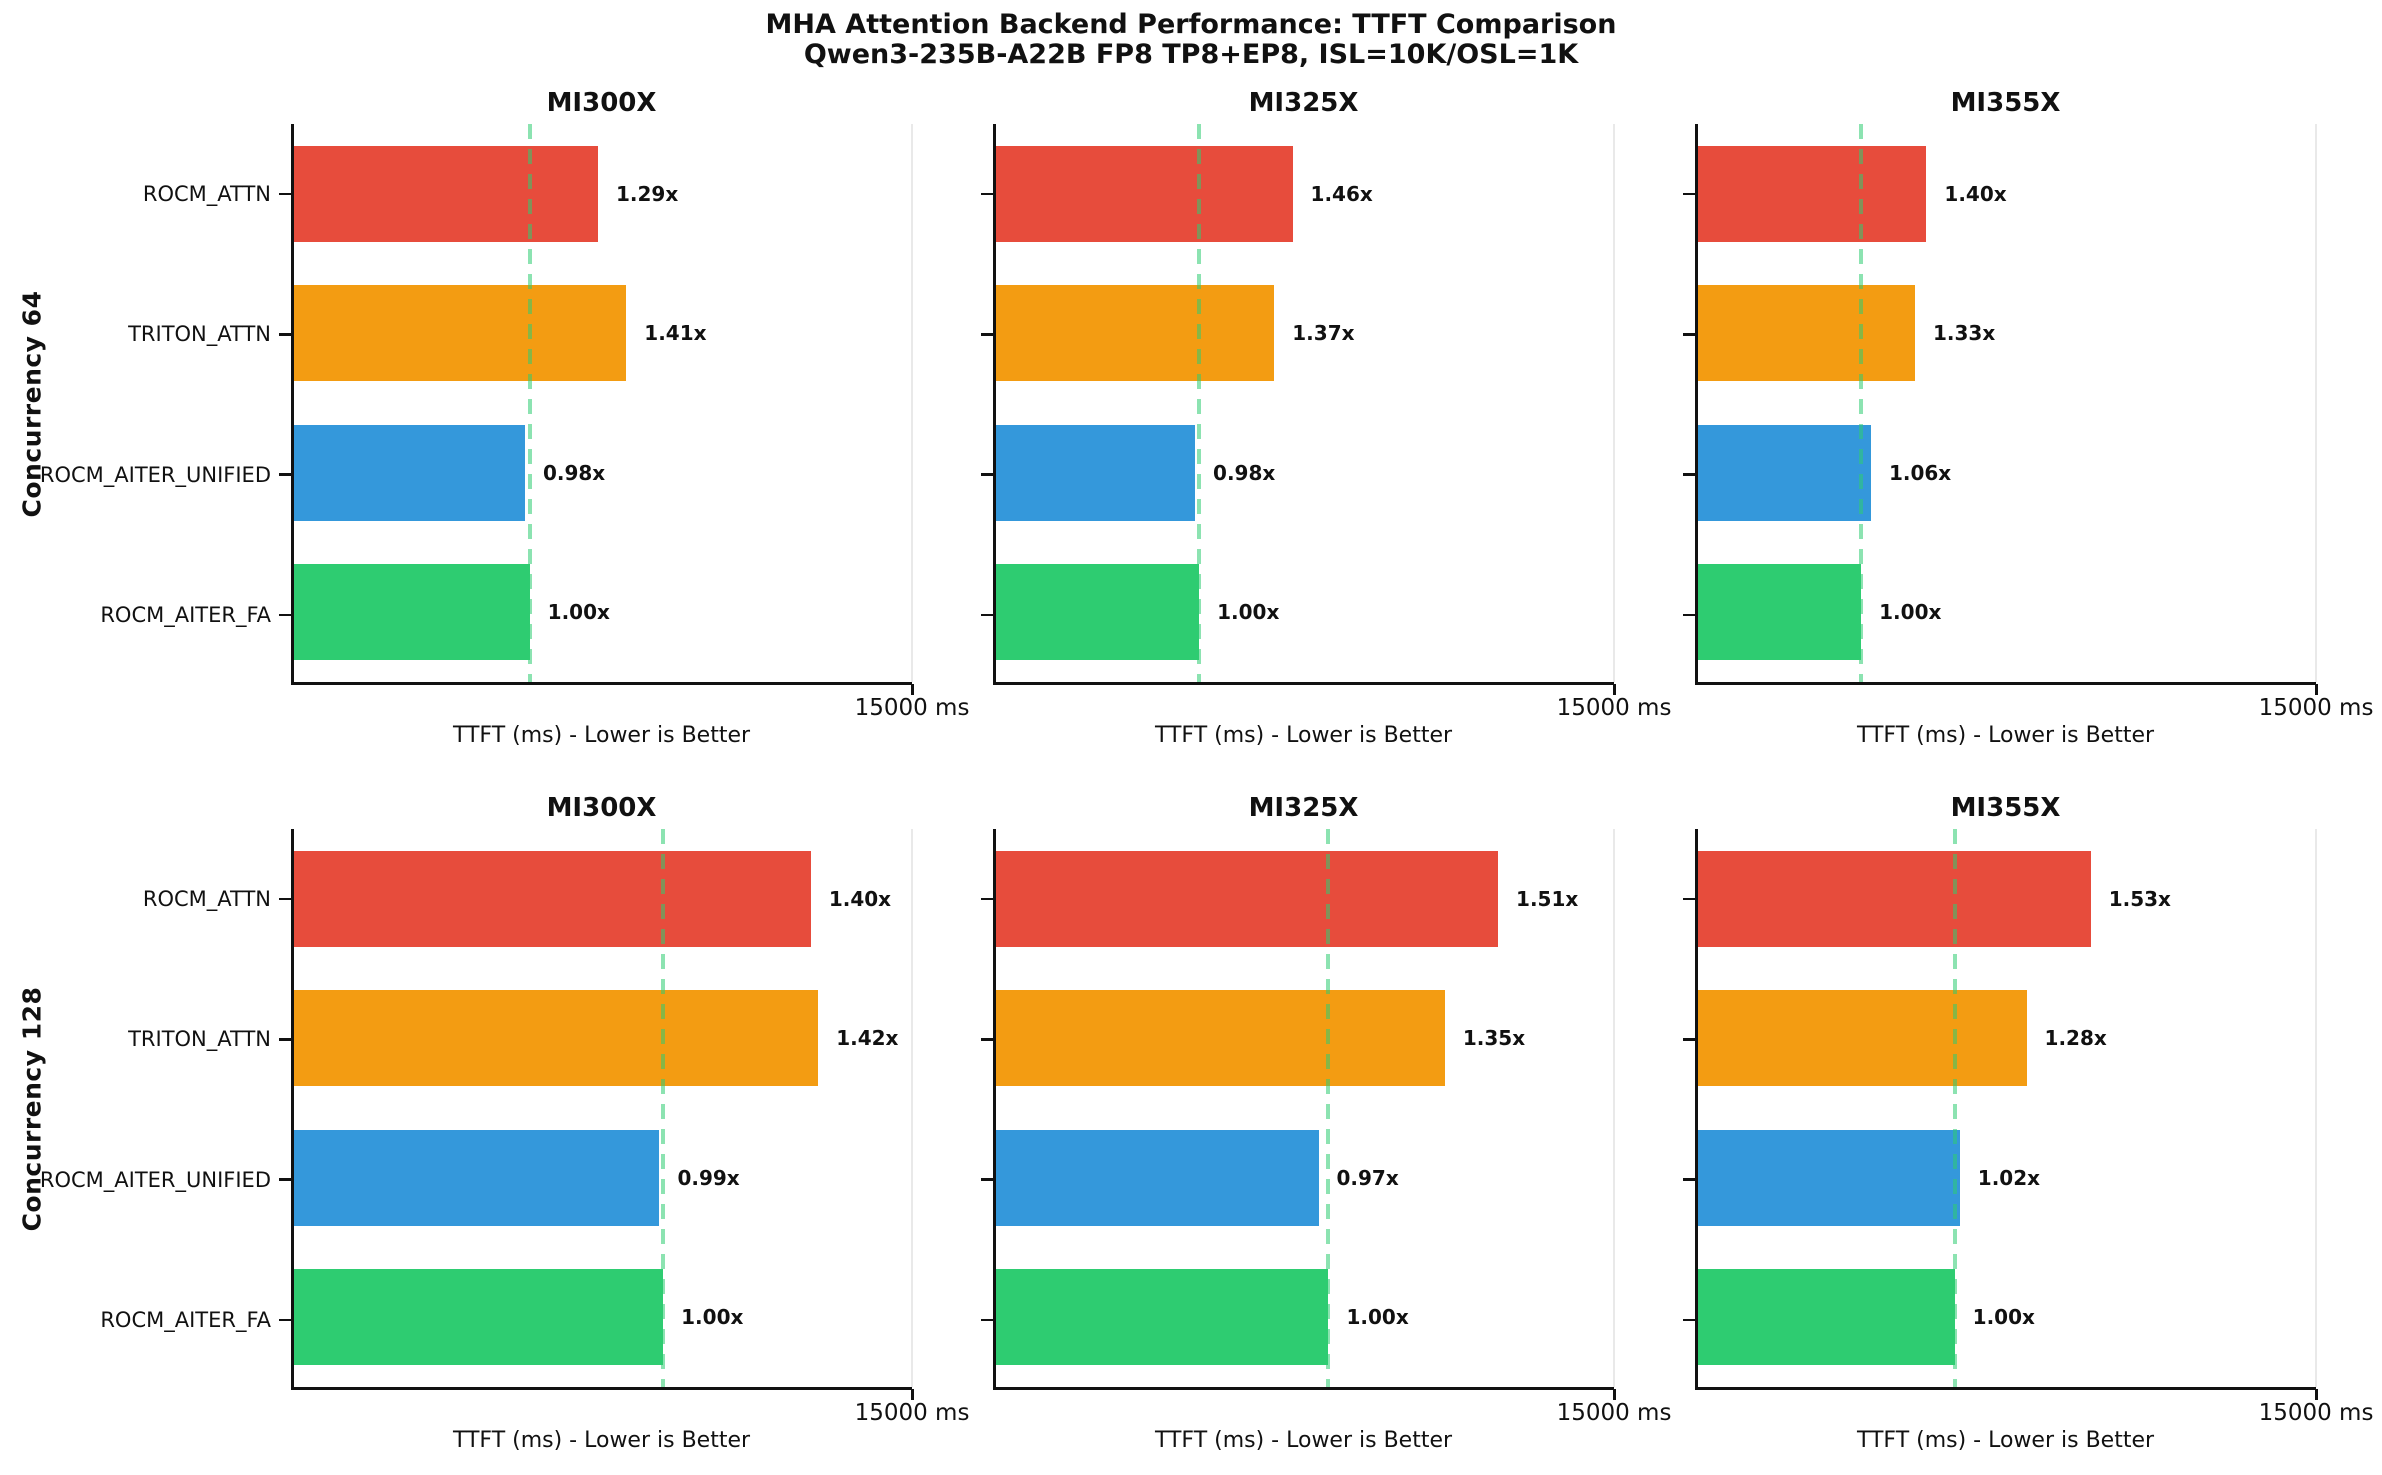 The image size is (2382, 1475). I want to click on bar-value-label: 1.42x, so click(867, 1038).